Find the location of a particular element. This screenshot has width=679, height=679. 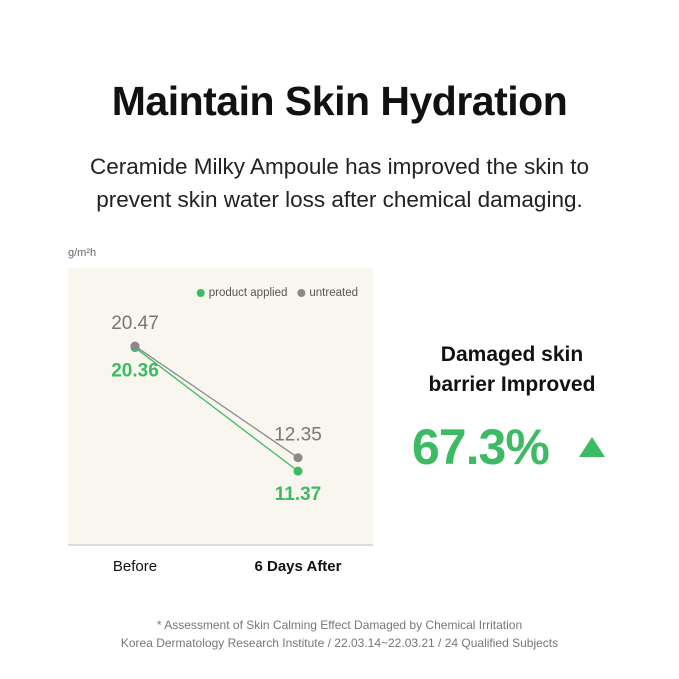

data-label: 20.36 is located at coordinates (135, 371).